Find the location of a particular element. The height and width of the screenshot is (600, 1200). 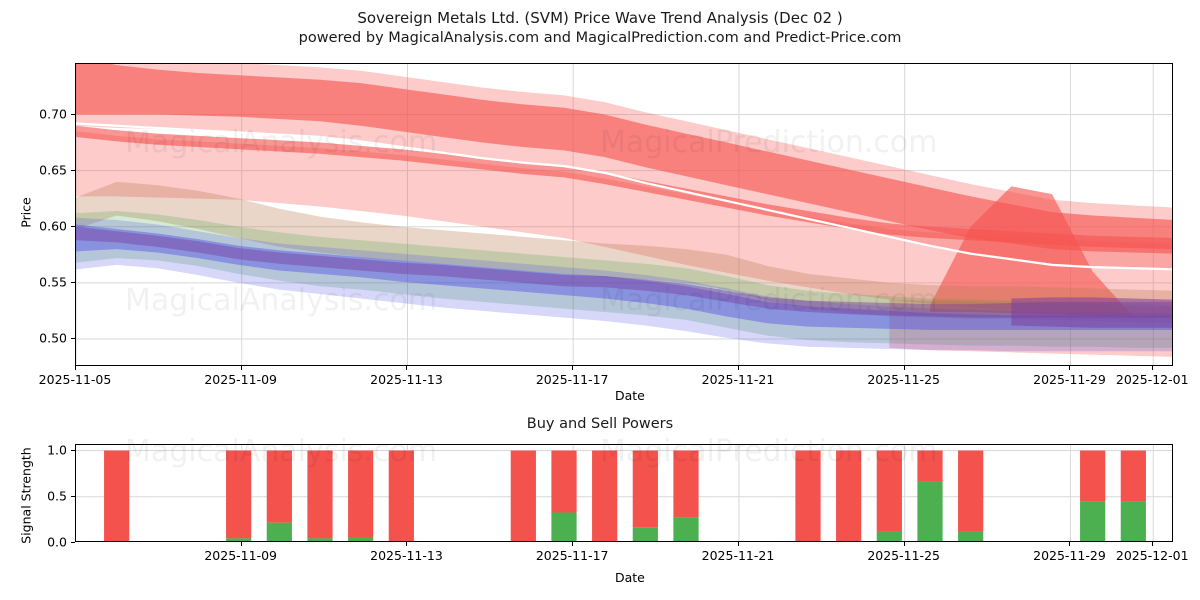

signal-ytick-label: 0.0 is located at coordinates (57, 542).